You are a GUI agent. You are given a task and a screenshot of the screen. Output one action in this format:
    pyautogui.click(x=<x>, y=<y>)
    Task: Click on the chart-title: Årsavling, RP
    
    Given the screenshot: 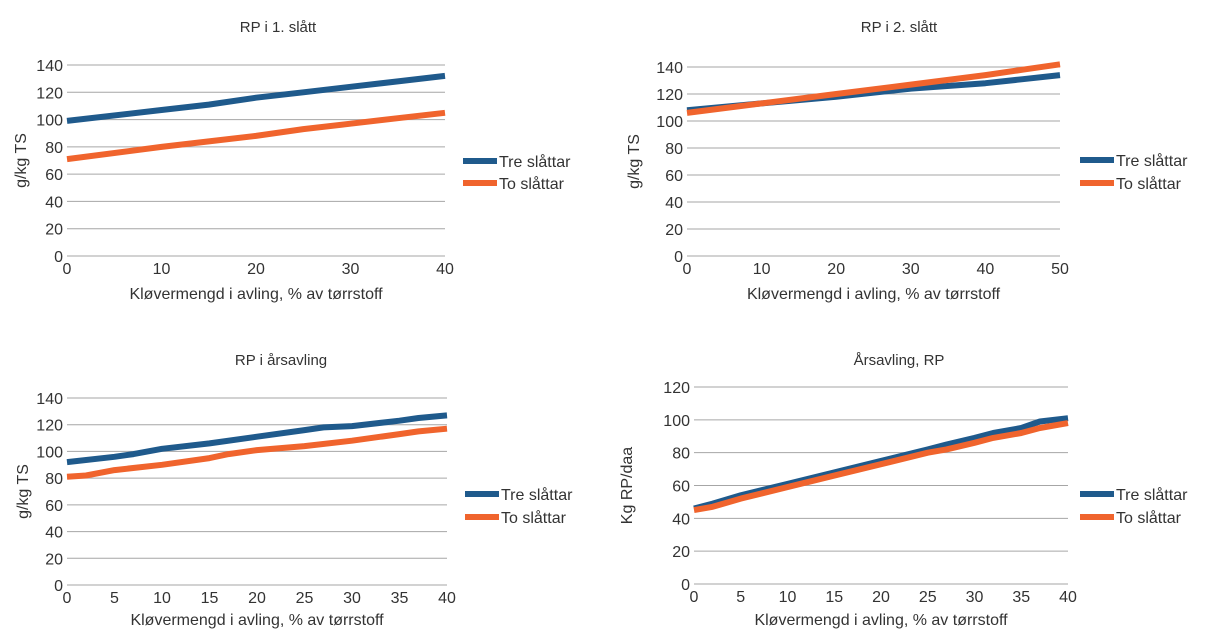 What is the action you would take?
    pyautogui.click(x=899, y=360)
    